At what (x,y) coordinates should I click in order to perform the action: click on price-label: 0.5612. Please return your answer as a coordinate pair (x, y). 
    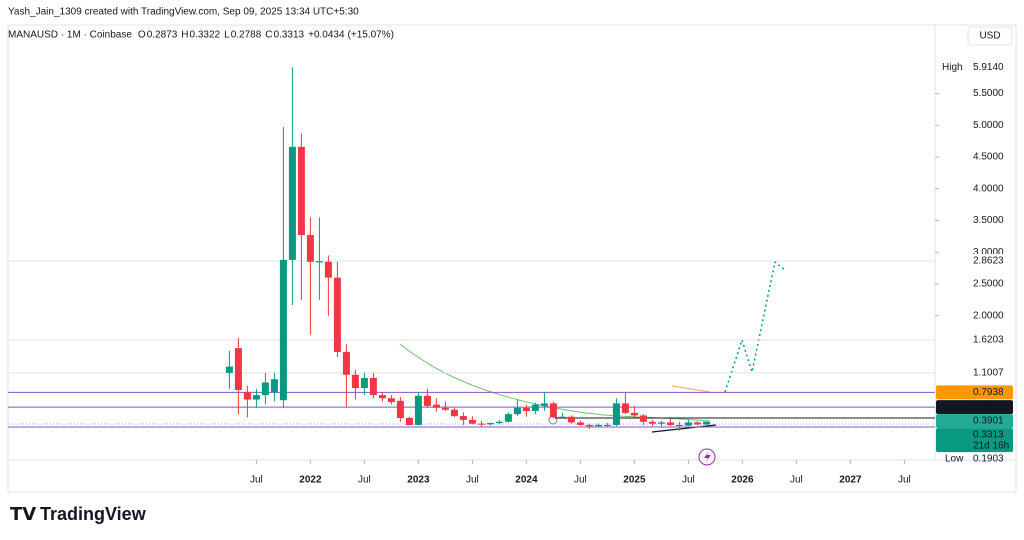
    Looking at the image, I should click on (988, 407).